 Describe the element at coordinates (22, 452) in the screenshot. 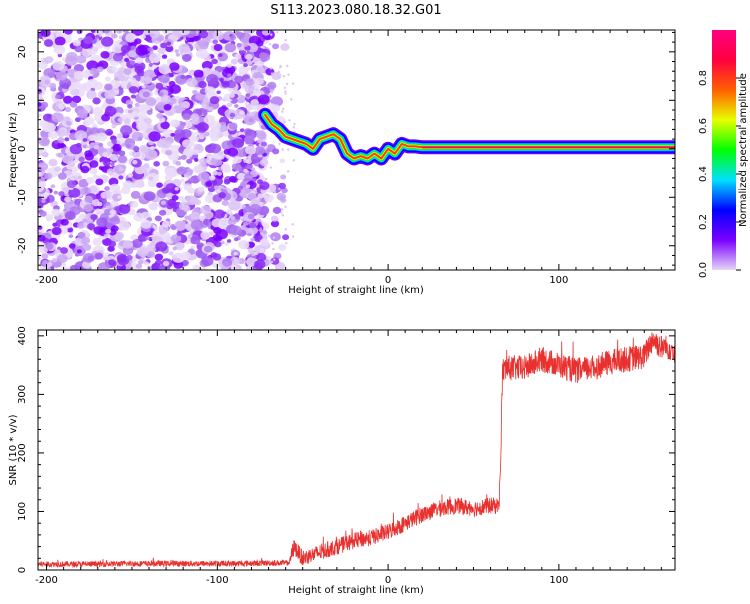

I see `snr-y-tick-label: 200` at that location.